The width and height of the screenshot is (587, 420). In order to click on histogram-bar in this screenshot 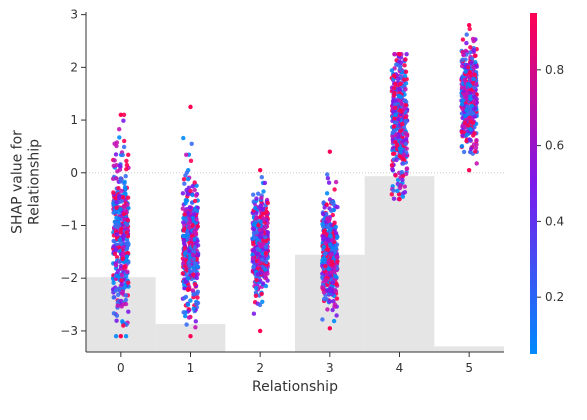, I will do `click(399, 264)`.